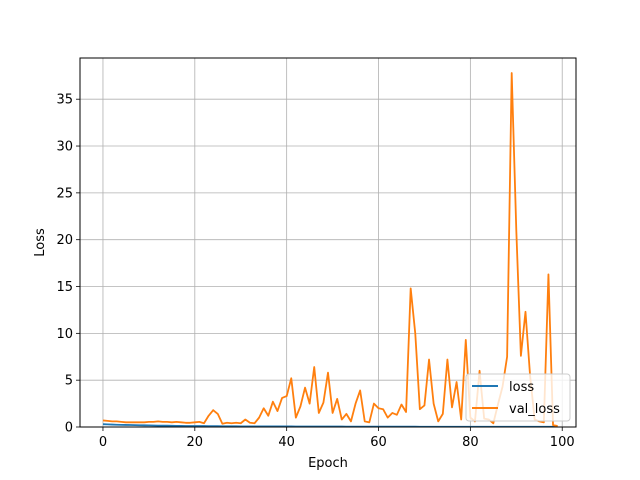 This screenshot has width=640, height=480. I want to click on y-tick-label: 10, so click(64, 334).